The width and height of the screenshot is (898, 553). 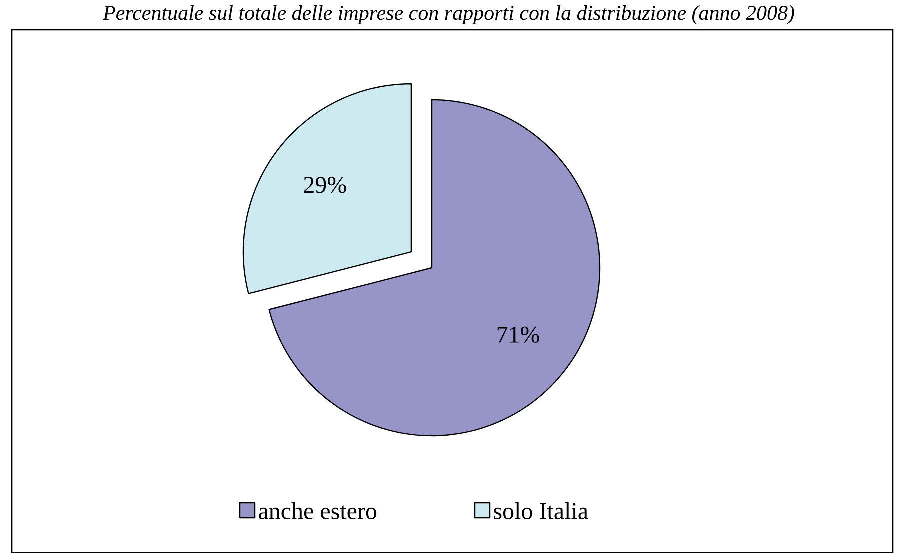 What do you see at coordinates (325, 185) in the screenshot?
I see `data-label: 29%` at bounding box center [325, 185].